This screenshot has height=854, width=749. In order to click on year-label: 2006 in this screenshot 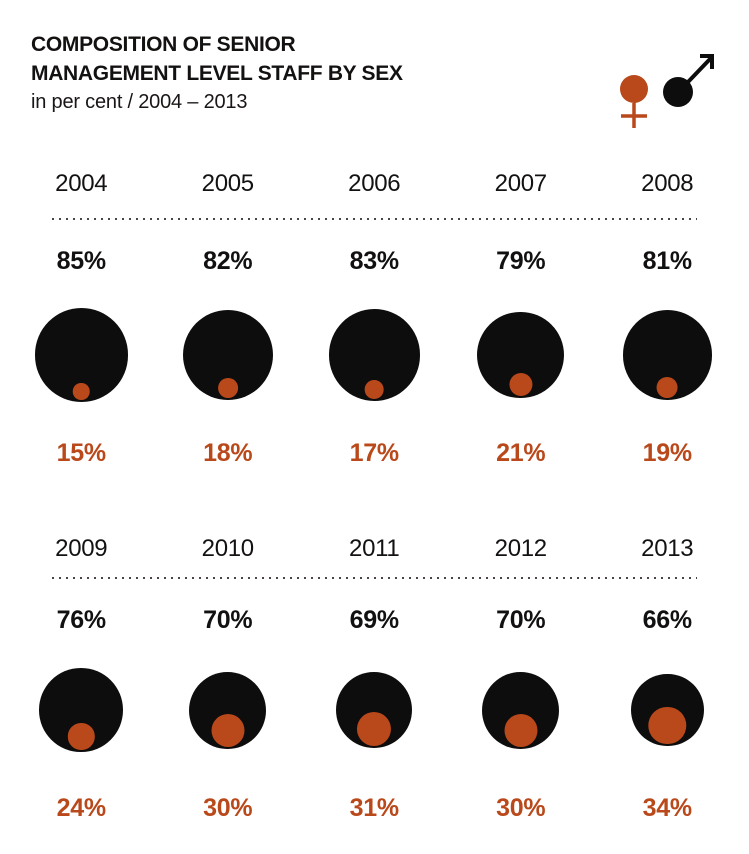, I will do `click(374, 183)`.